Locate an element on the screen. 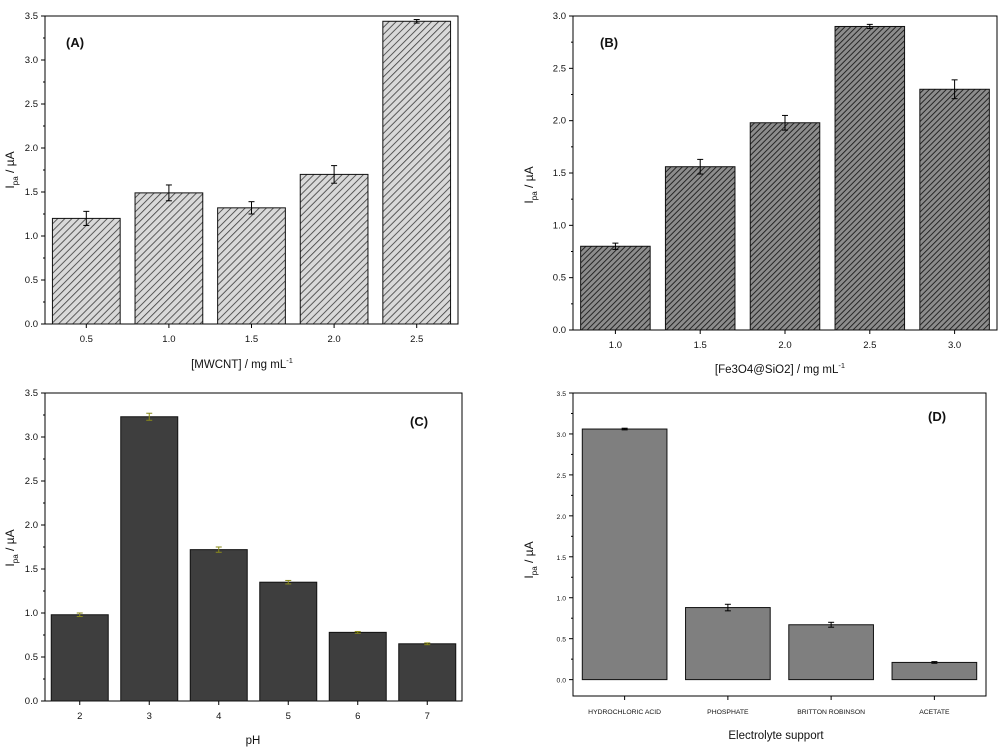  x-tick-label: PHOSPHATE is located at coordinates (728, 712).